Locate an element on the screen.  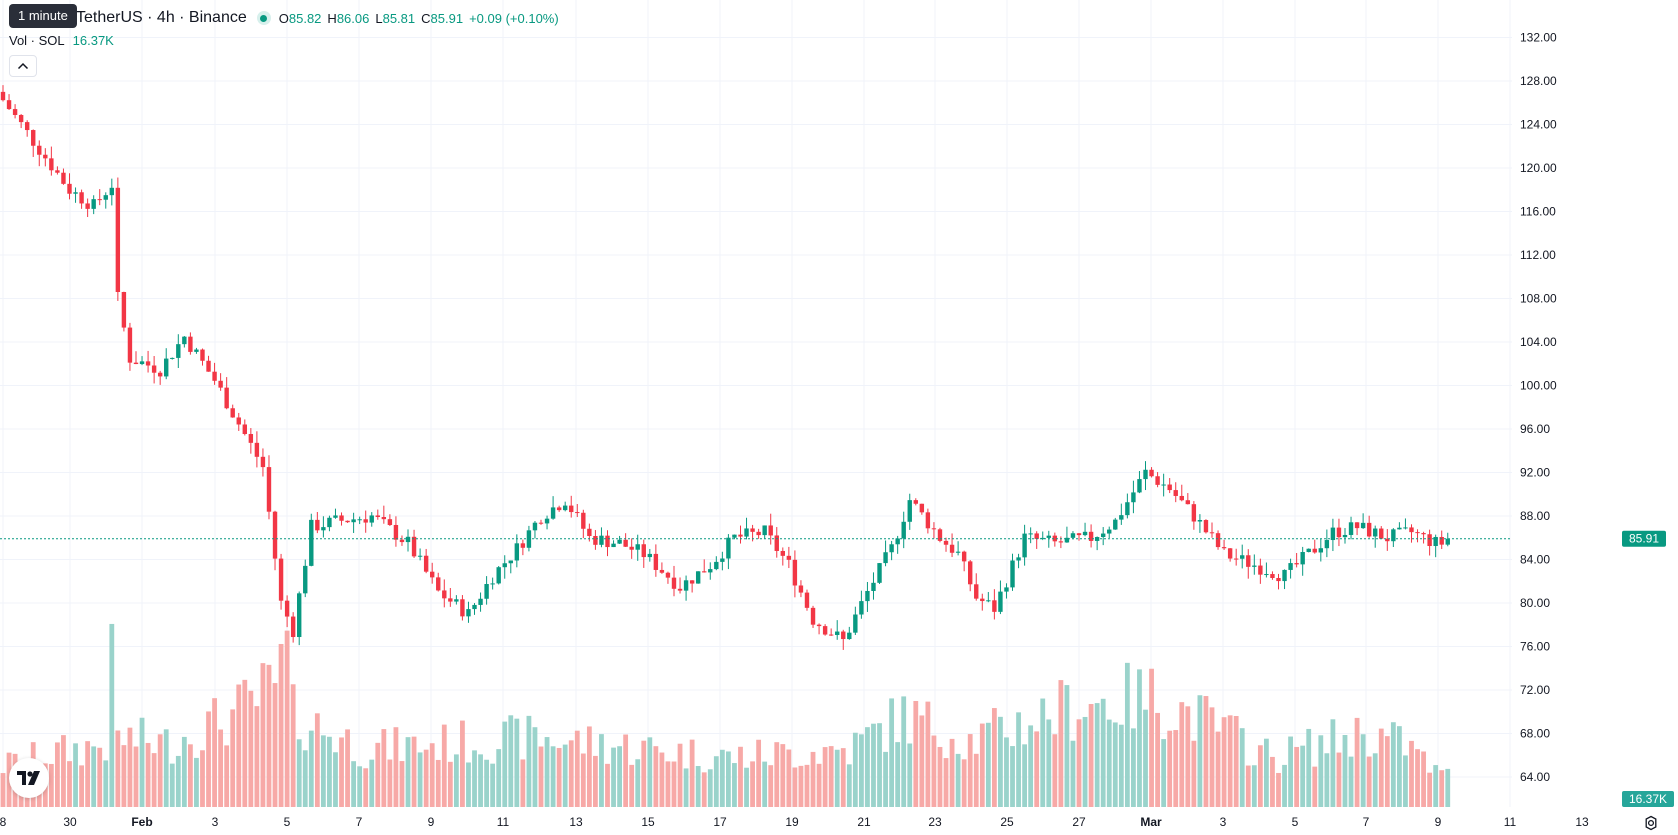
symbol-title: TetherUS · 4h · Binance is located at coordinates (161, 17).